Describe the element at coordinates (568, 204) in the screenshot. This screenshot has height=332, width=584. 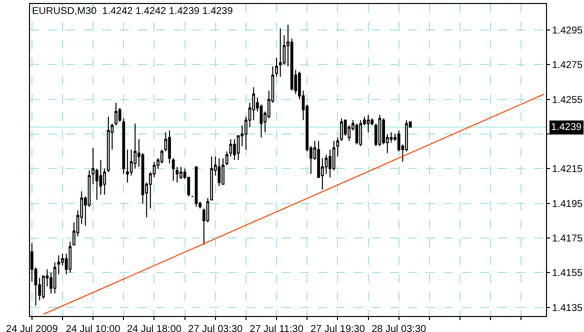
I see `y-tick-label: 1.4195` at that location.